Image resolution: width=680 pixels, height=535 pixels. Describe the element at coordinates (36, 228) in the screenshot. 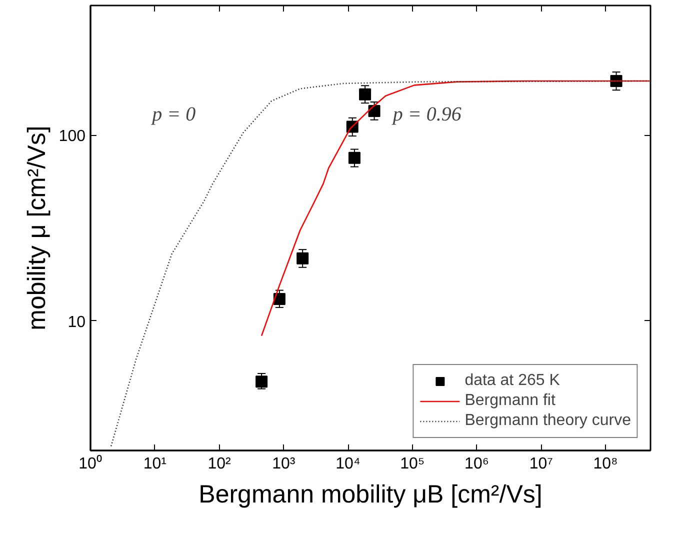

I see `y-axis-title: mobility μ [cm²/Vs]` at that location.